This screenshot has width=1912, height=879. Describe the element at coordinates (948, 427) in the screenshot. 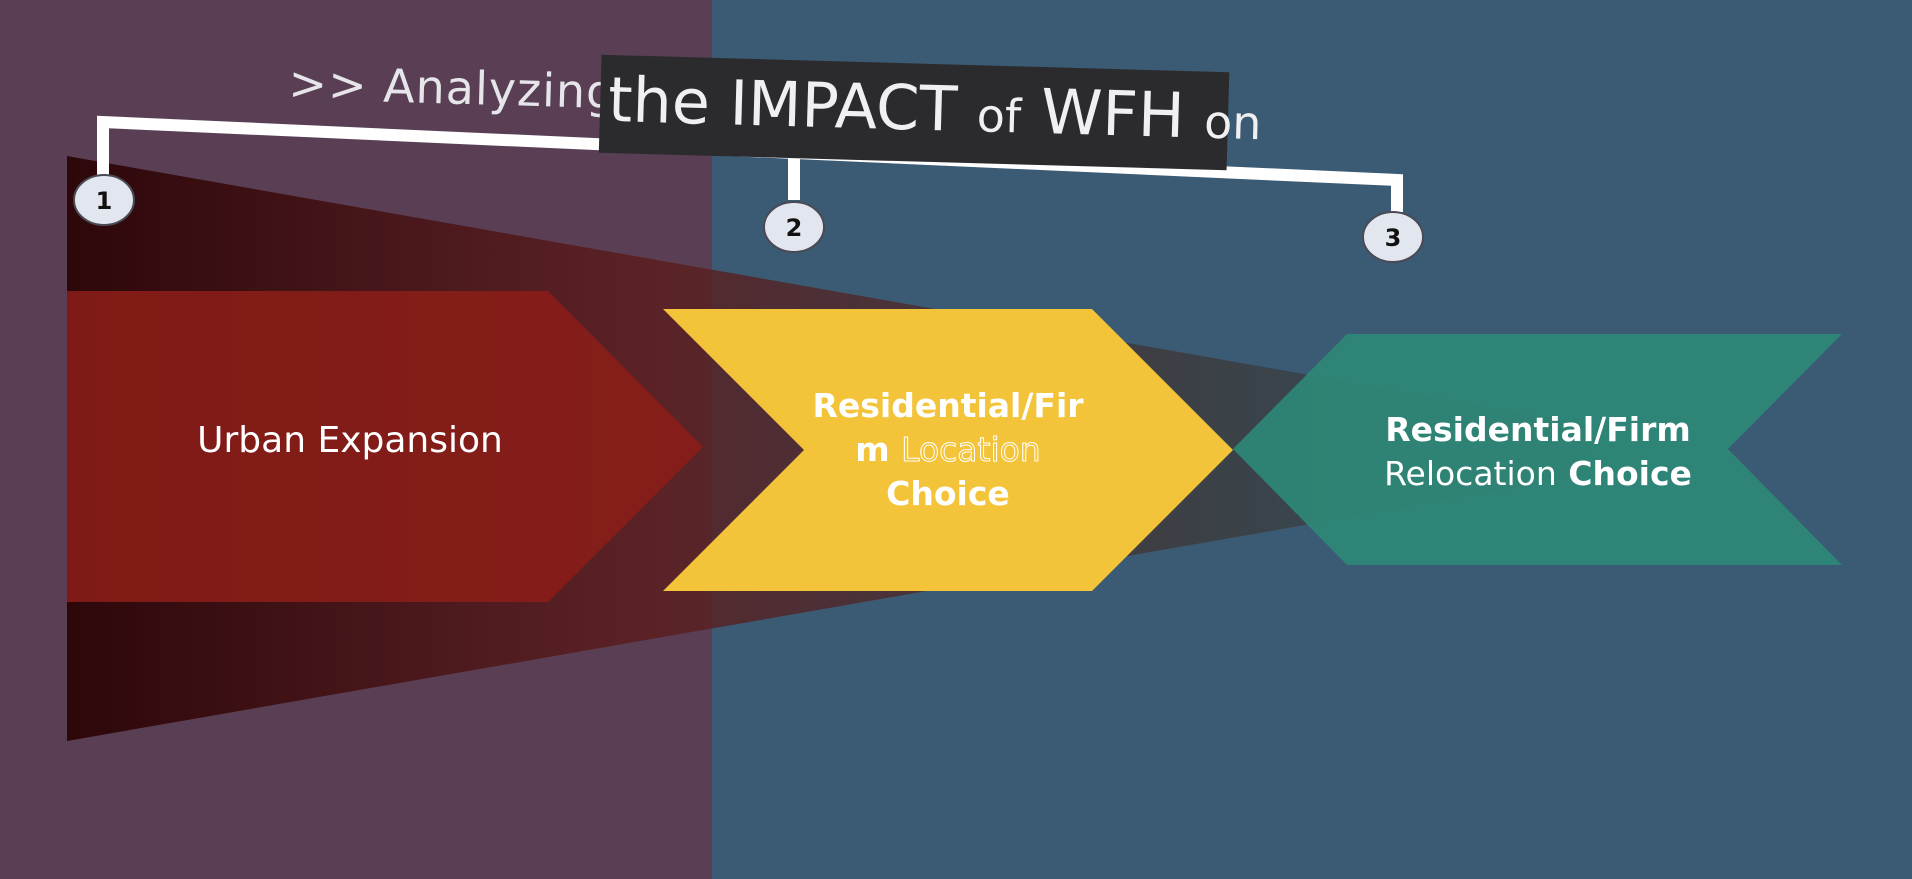

I see `step-2-line1: Residential/Firm` at that location.